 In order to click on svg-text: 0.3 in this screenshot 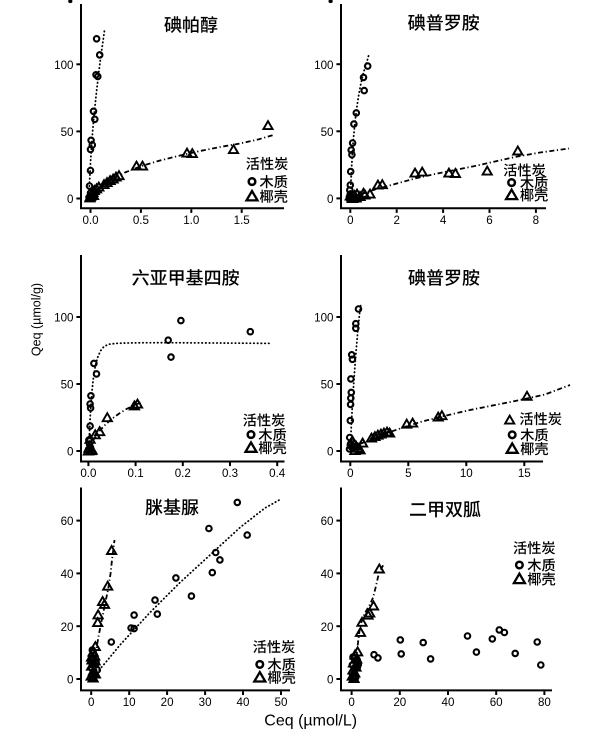, I will do `click(230, 473)`.